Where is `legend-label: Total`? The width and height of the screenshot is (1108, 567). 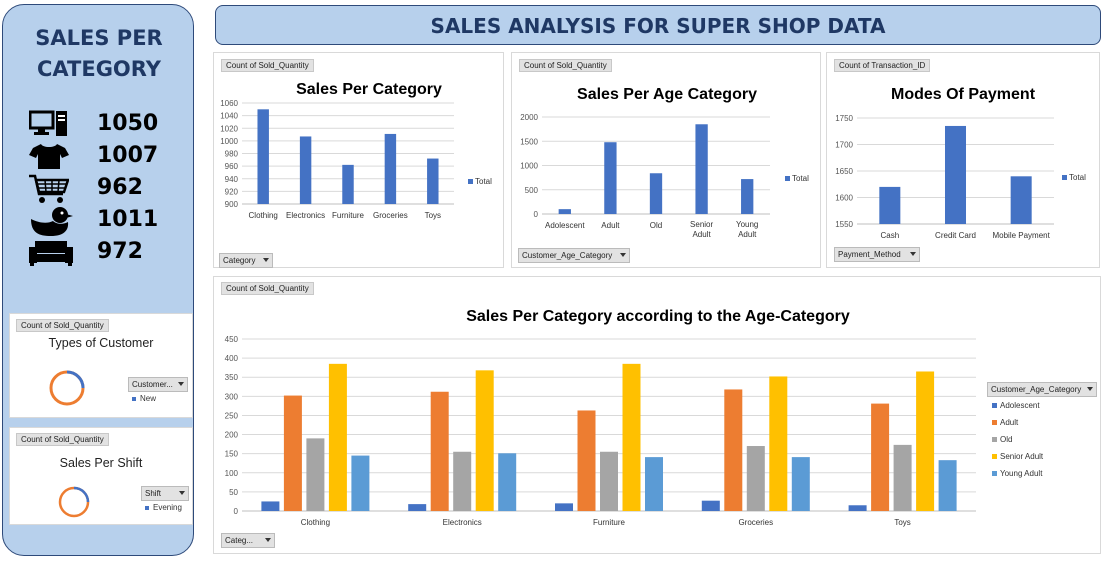 legend-label: Total is located at coordinates (483, 181).